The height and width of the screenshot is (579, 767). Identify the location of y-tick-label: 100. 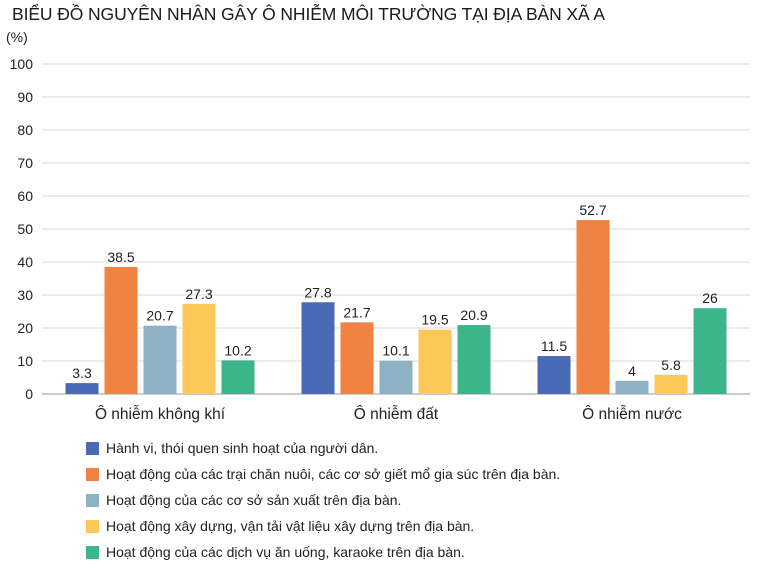
(22, 64).